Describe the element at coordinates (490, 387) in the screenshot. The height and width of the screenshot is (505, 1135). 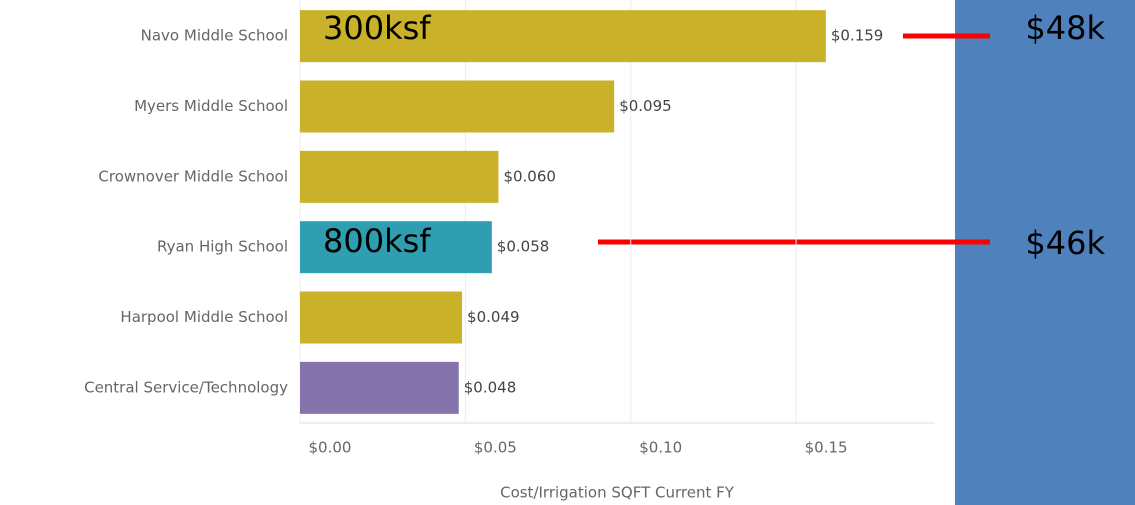
I see `value-label: $0.048` at that location.